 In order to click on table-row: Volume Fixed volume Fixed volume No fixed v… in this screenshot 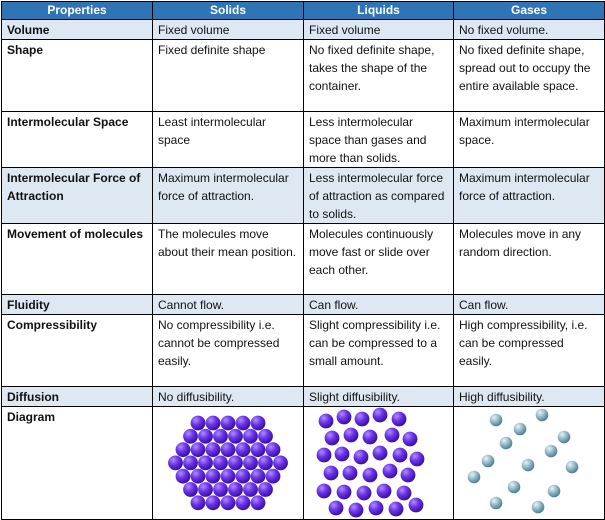, I will do `click(303, 29)`.